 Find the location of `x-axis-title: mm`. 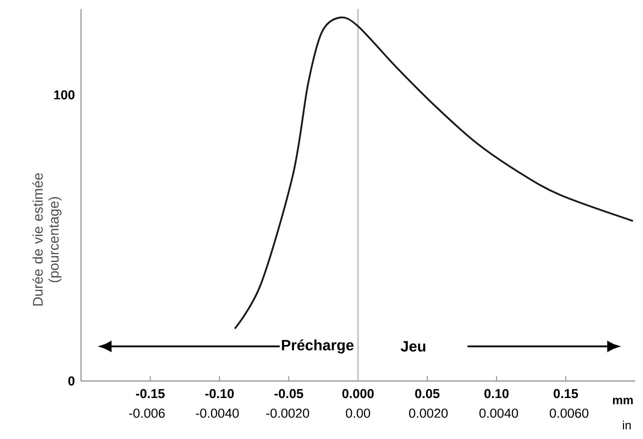

x-axis-title: mm is located at coordinates (623, 401).